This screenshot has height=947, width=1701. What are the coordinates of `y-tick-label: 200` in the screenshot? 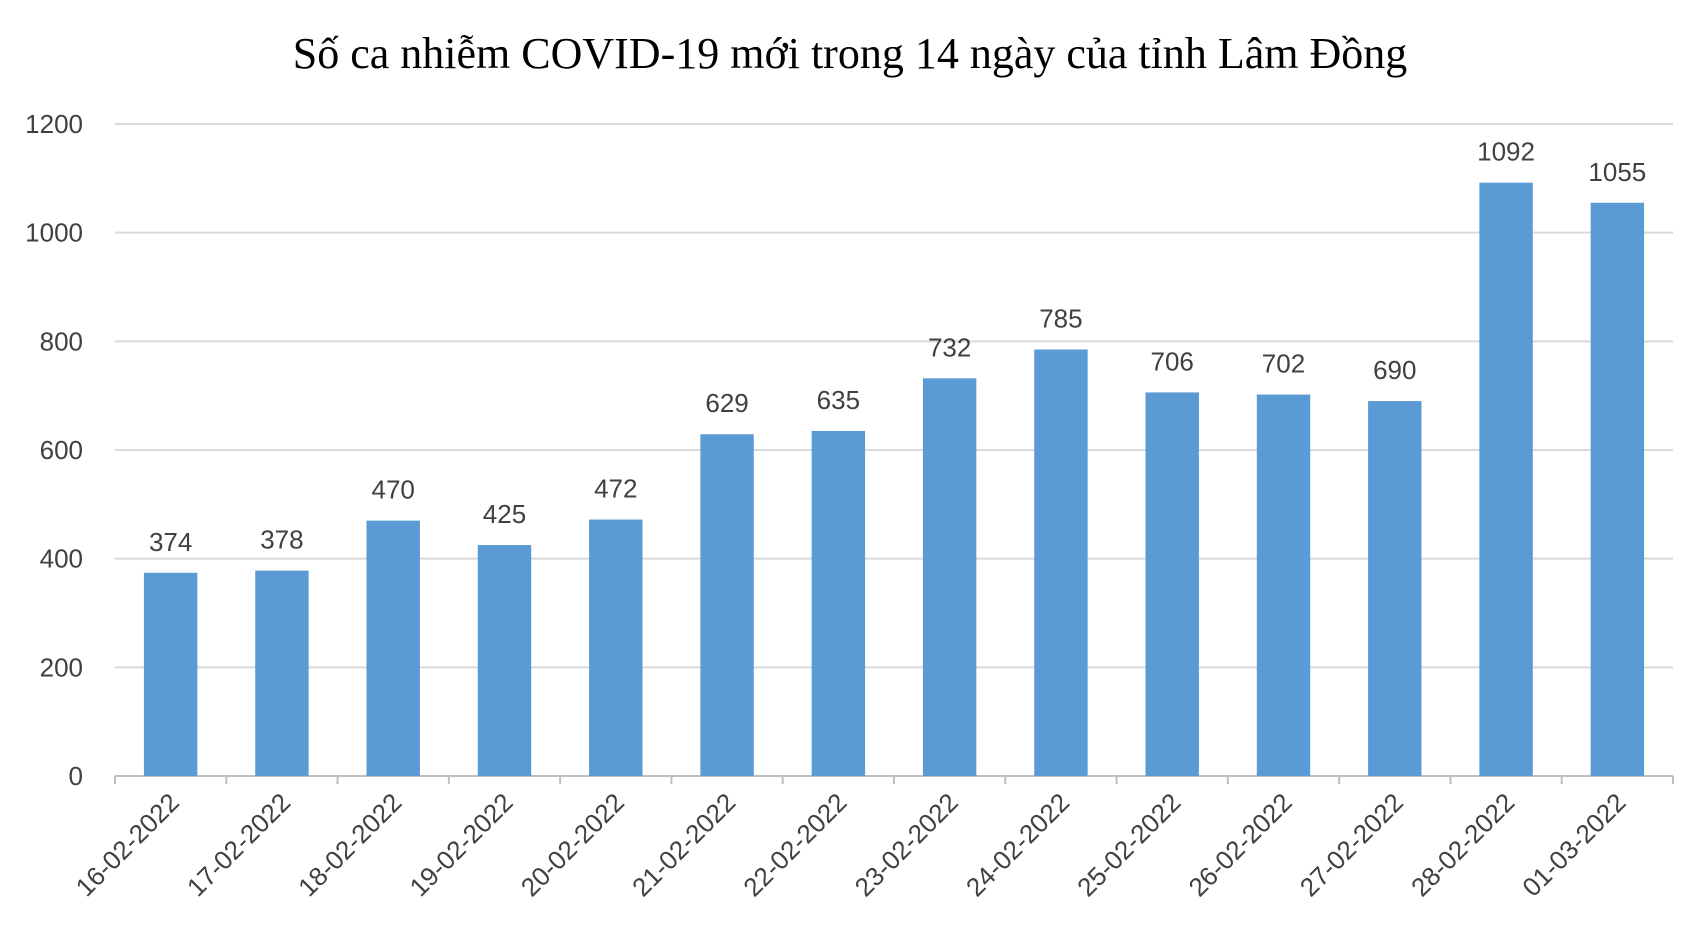 It's located at (61, 667).